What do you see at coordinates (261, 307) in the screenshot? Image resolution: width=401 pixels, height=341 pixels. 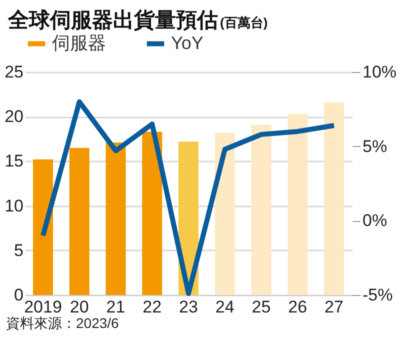 I see `x-tick-label: 25` at bounding box center [261, 307].